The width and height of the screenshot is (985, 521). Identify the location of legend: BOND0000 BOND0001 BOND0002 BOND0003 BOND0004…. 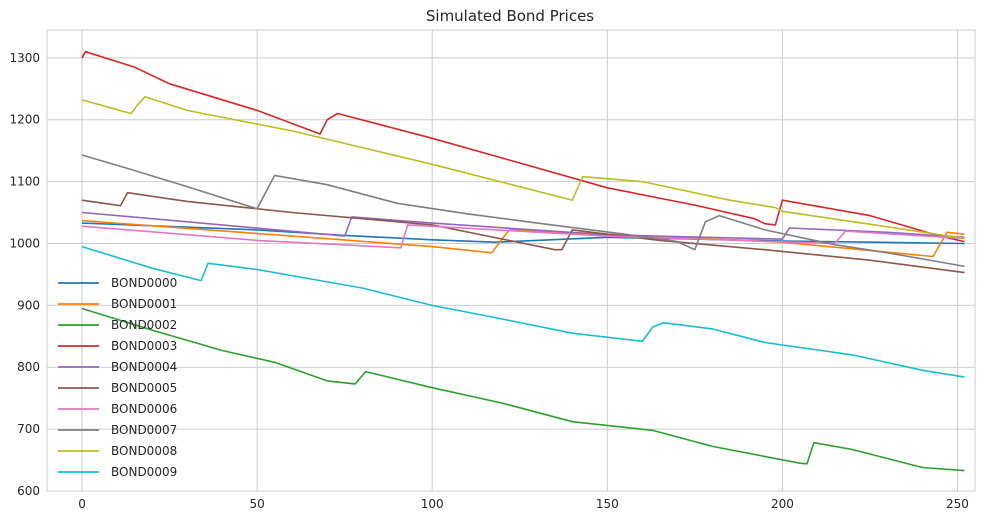
(117, 377).